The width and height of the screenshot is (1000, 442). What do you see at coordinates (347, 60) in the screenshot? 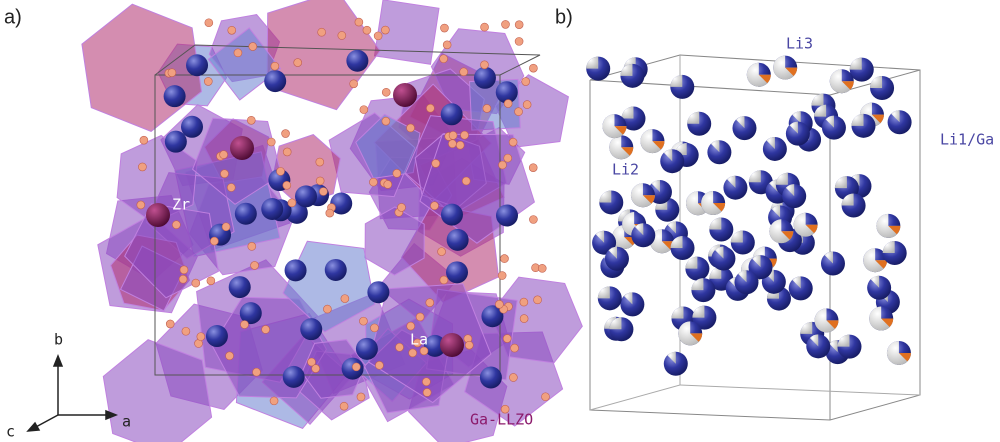
I see `cell-edge` at bounding box center [347, 60].